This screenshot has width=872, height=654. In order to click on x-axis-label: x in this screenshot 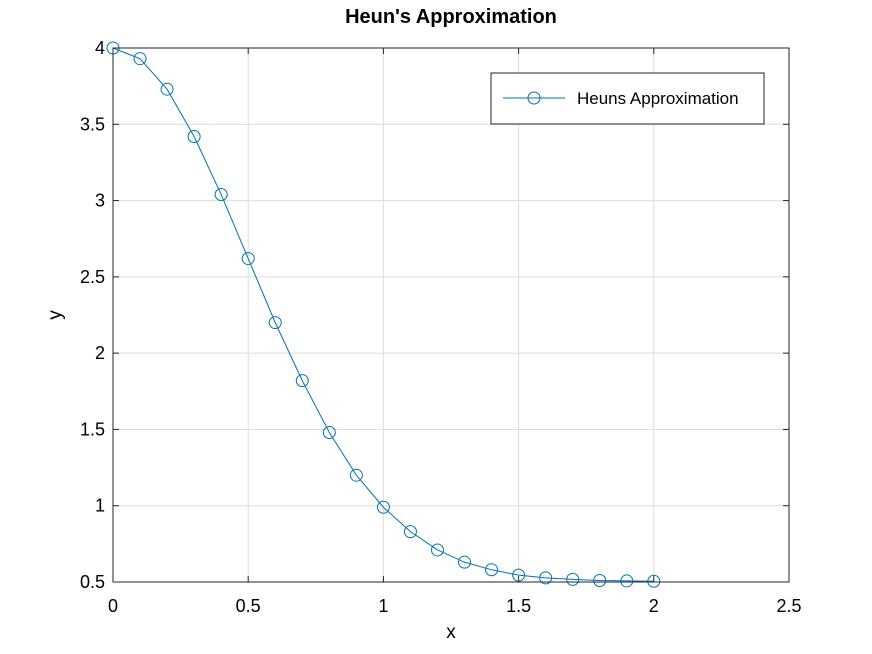, I will do `click(451, 632)`.